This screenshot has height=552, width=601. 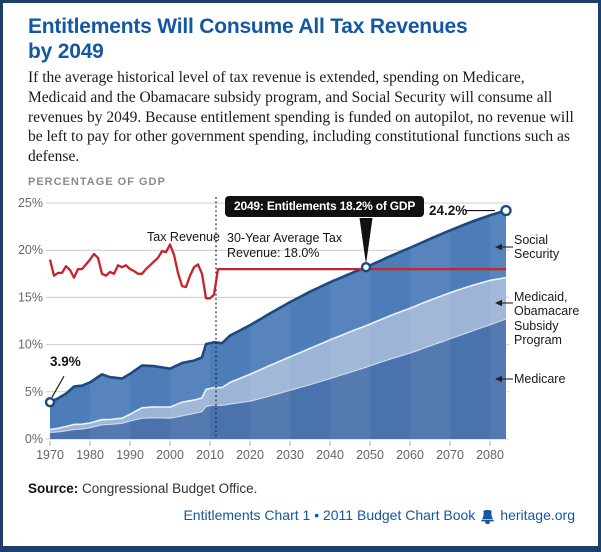 What do you see at coordinates (50, 455) in the screenshot?
I see `svg-text: 1970` at bounding box center [50, 455].